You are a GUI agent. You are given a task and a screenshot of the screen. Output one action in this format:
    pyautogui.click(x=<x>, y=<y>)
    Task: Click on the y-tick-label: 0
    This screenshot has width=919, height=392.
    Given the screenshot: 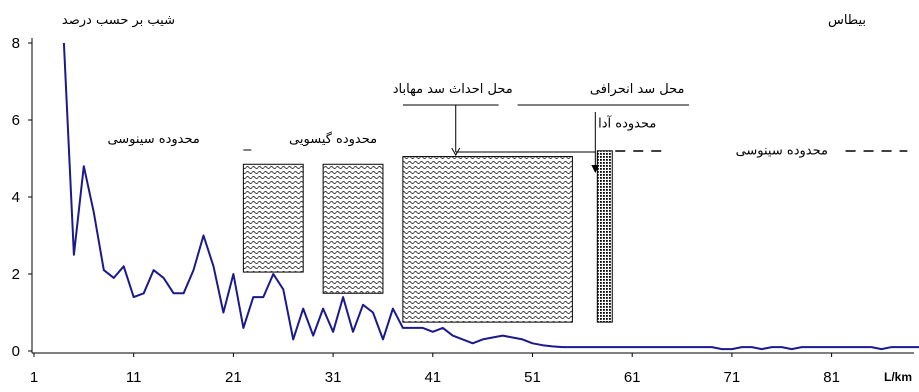 What is the action you would take?
    pyautogui.click(x=16, y=351)
    